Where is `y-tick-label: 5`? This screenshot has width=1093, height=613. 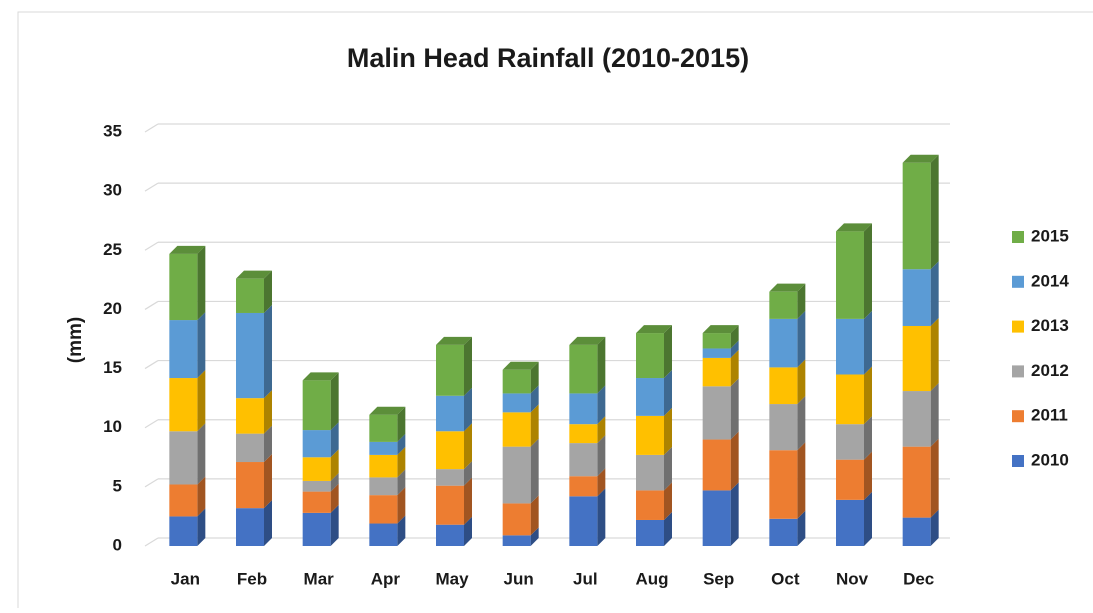 y-tick-label: 5 is located at coordinates (117, 485).